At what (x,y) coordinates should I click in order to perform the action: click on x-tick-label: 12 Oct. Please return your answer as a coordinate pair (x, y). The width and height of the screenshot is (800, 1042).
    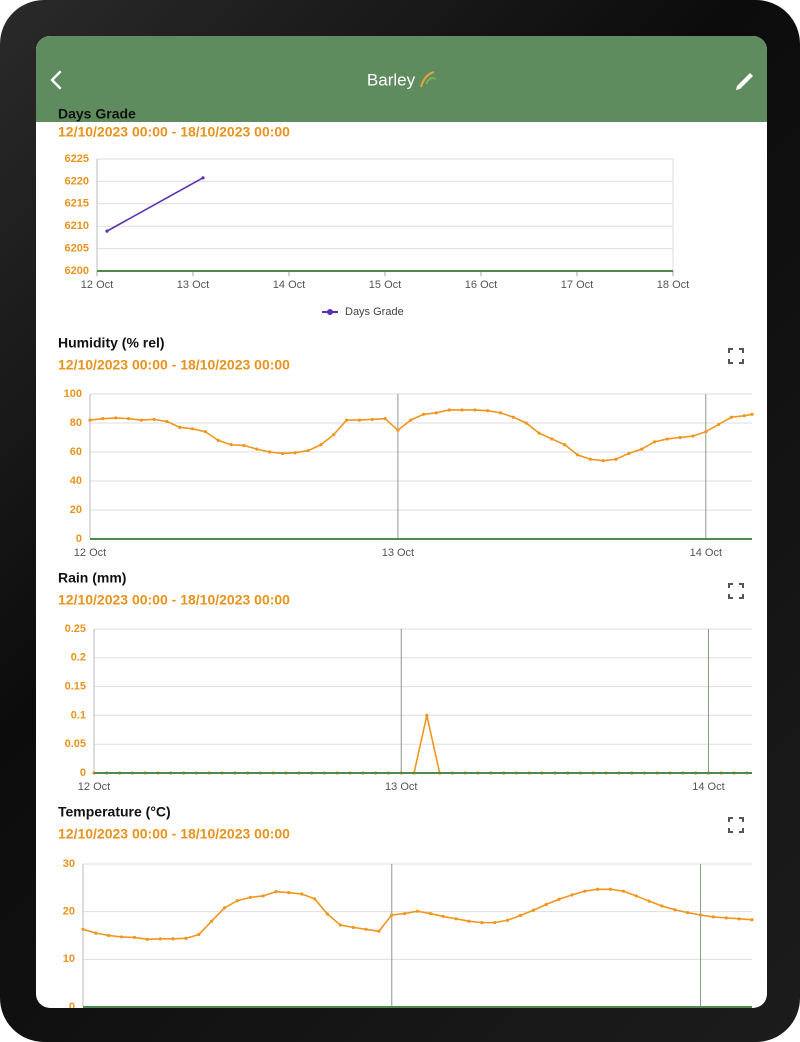
    Looking at the image, I should click on (90, 553).